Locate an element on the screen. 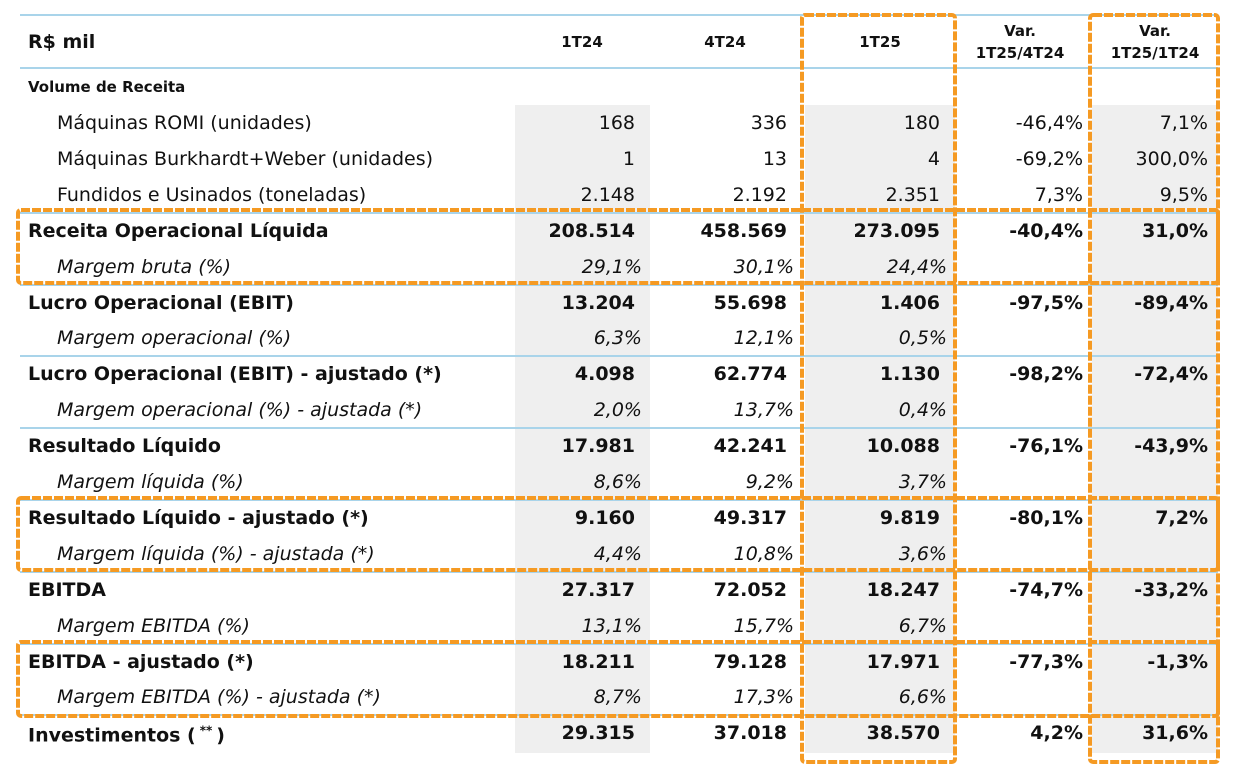  value-cell: -76,1% is located at coordinates (1046, 446).